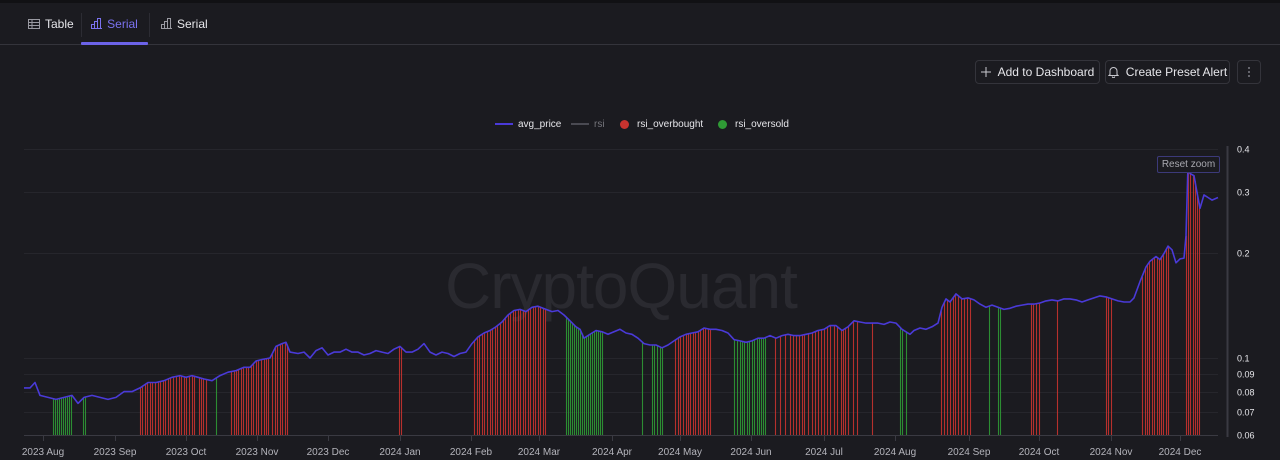 This screenshot has width=1280, height=460. I want to click on x-axis-tick-label: 2024 Nov, so click(1111, 452).